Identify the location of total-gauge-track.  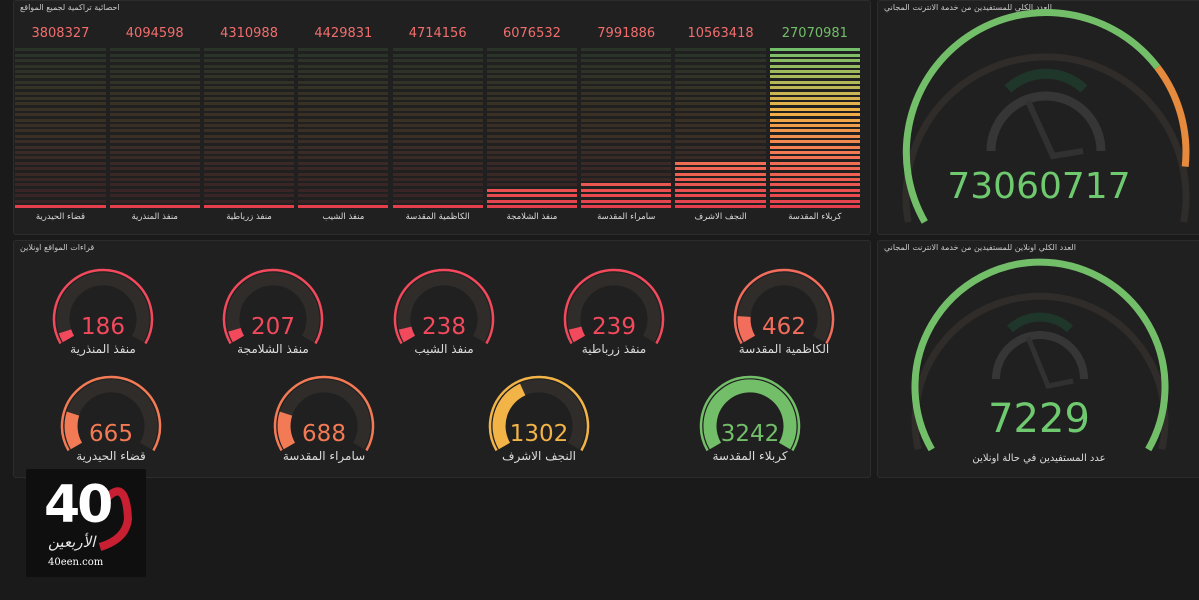
(1046, 138).